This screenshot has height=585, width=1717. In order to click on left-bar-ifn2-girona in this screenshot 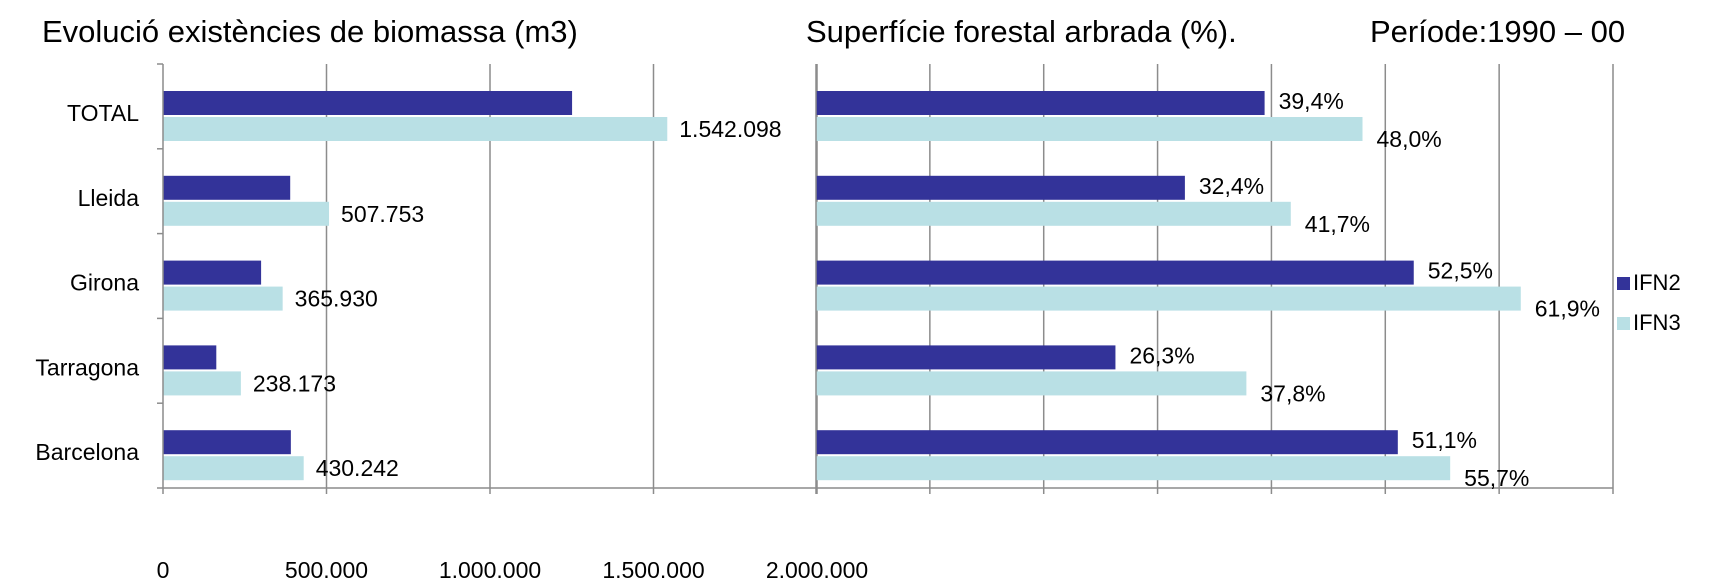, I will do `click(212, 272)`.